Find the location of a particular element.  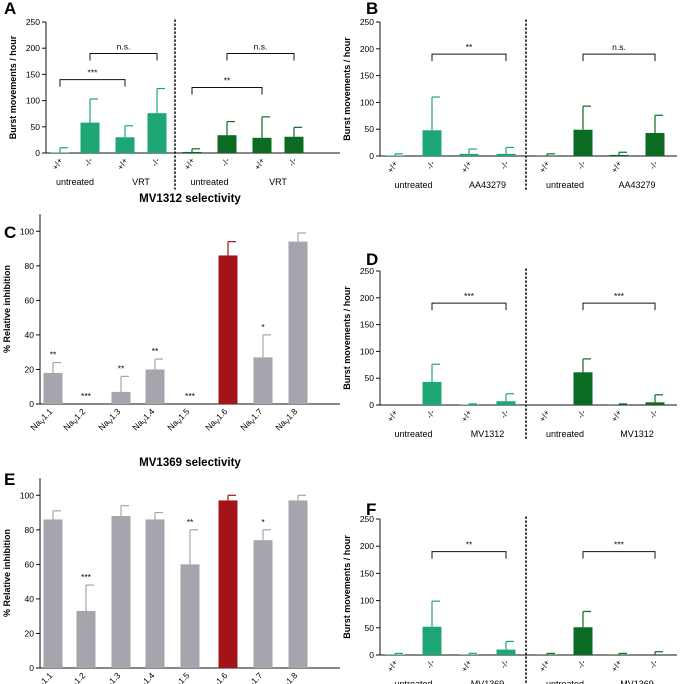

panel-letter: C is located at coordinates (10, 232).